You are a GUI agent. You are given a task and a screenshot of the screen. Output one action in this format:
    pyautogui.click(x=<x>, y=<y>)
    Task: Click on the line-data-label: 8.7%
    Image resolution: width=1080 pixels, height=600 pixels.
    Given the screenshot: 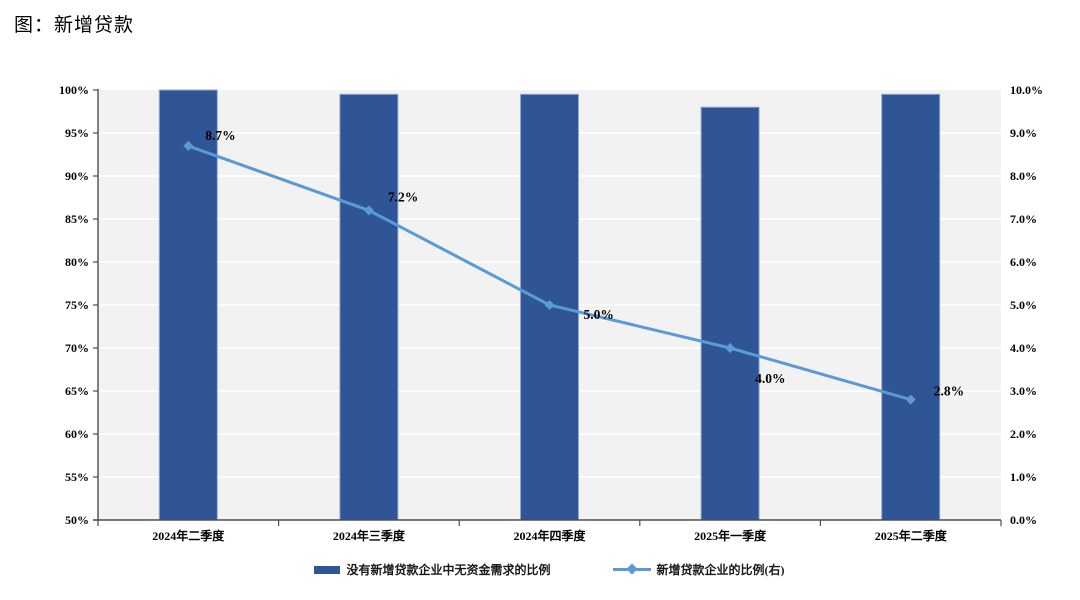 What is the action you would take?
    pyautogui.click(x=220, y=135)
    